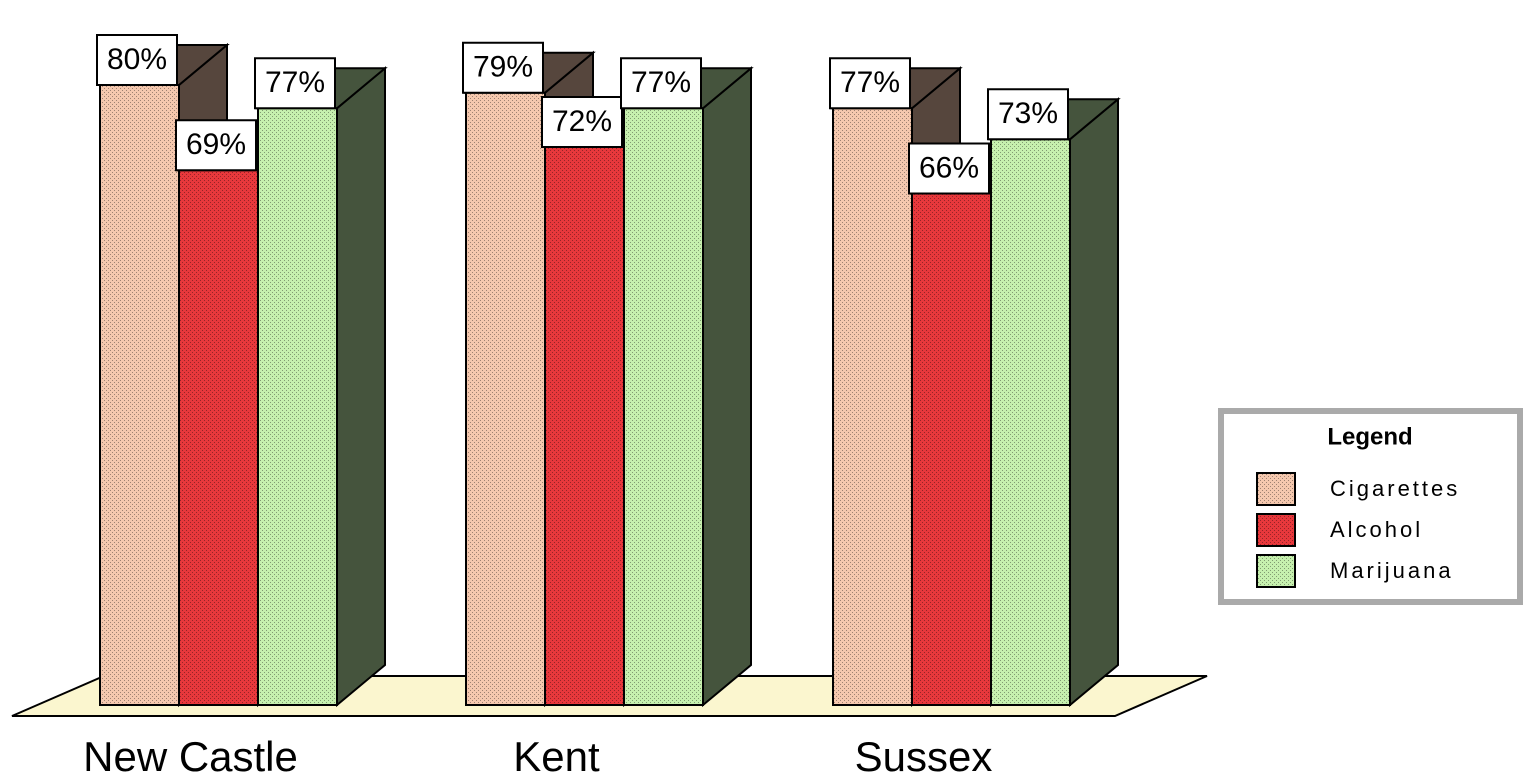  I want to click on value-label: 79%, so click(503, 67).